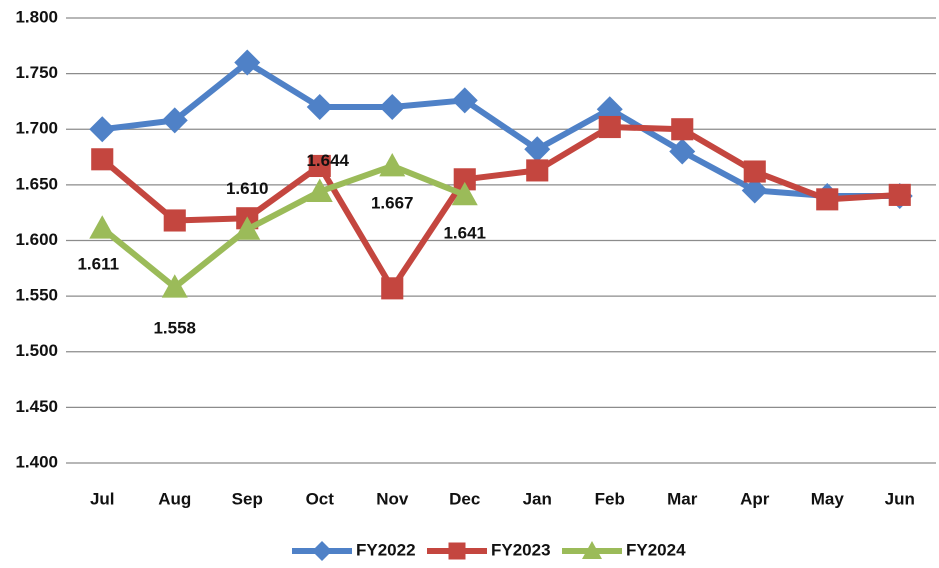 The height and width of the screenshot is (568, 939). I want to click on x-tick-label: Dec, so click(464, 498).